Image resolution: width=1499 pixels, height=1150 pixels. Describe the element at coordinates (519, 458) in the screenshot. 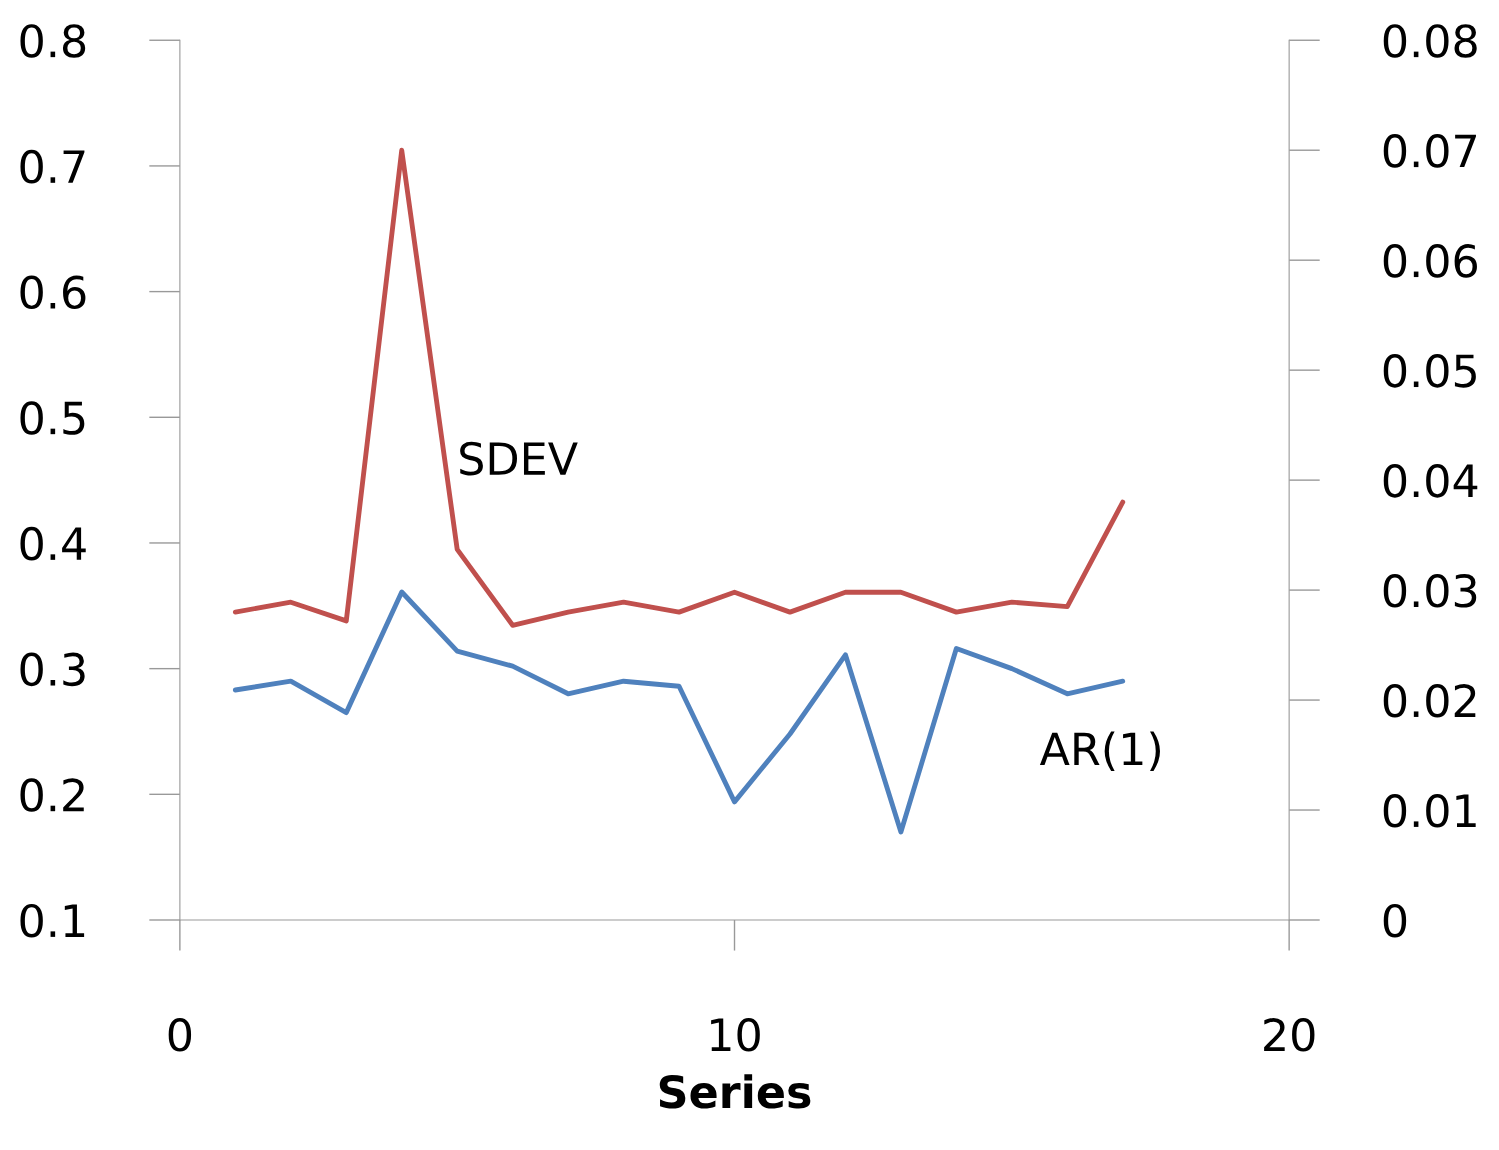

I see `series-label: SDEV` at that location.